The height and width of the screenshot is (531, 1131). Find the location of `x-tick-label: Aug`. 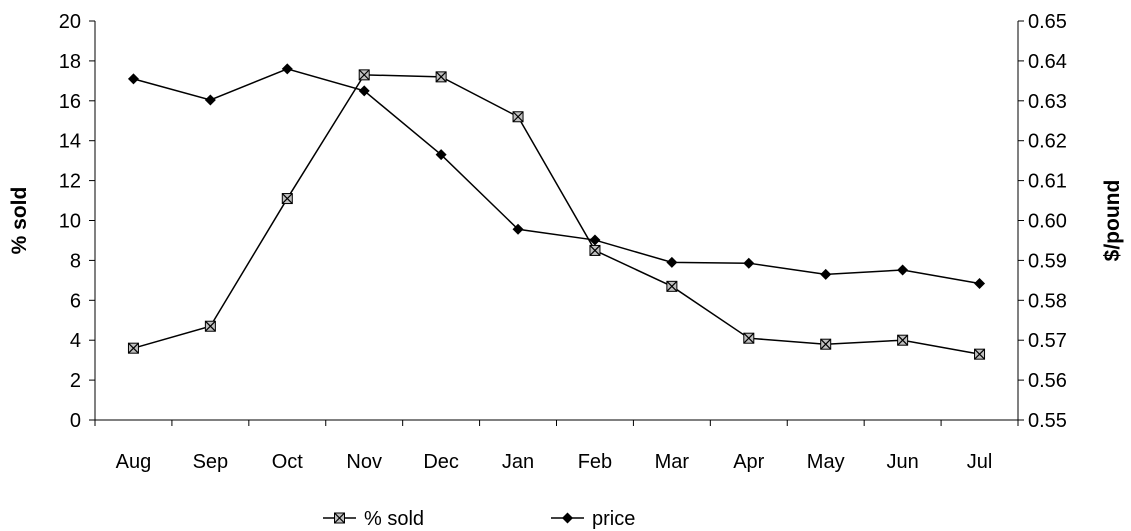

x-tick-label: Aug is located at coordinates (134, 462).